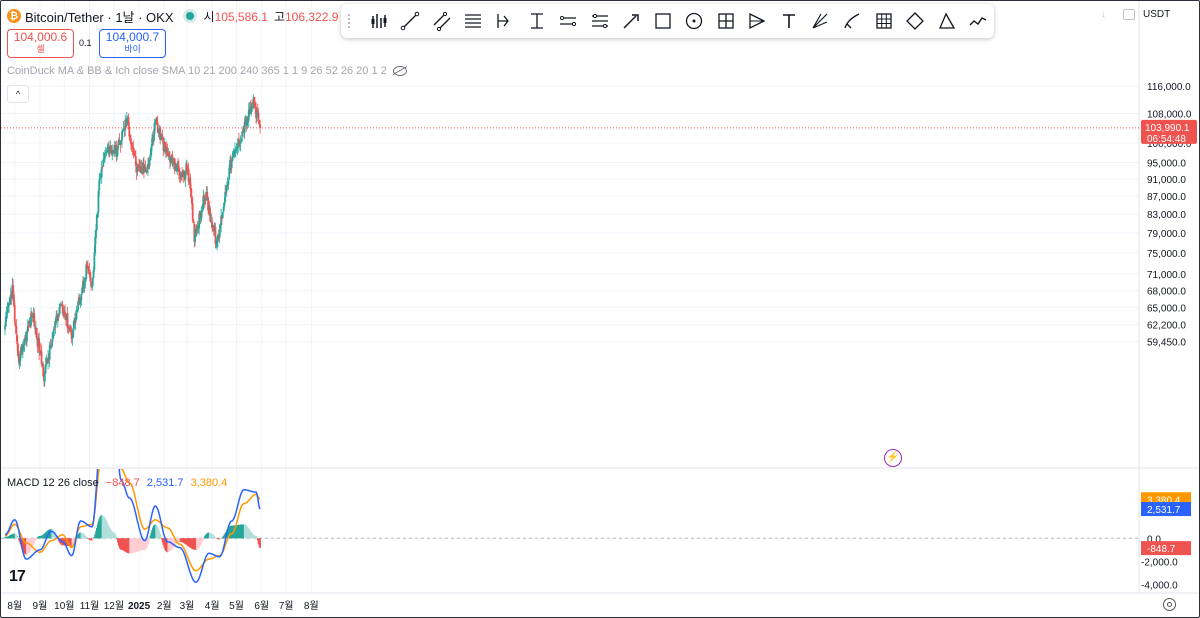 The height and width of the screenshot is (618, 1200). What do you see at coordinates (399, 71) in the screenshot?
I see `hide-eye-icon` at bounding box center [399, 71].